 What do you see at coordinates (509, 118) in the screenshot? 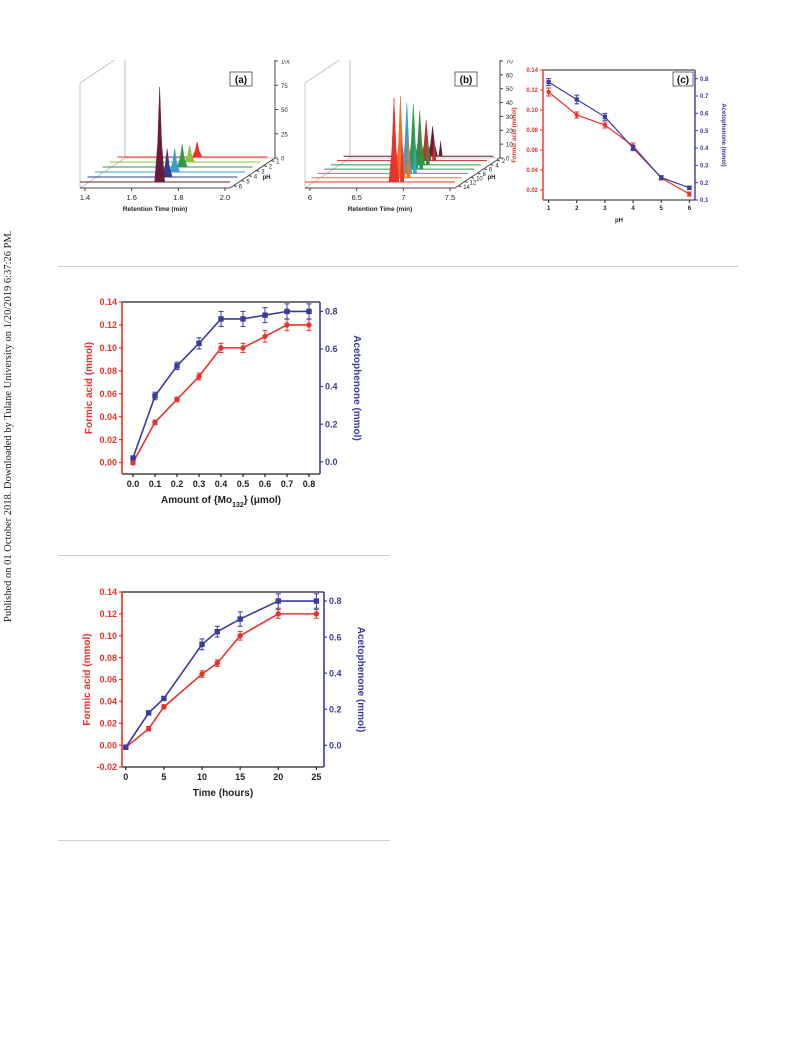
I see `z-tick-label: 30` at bounding box center [509, 118].